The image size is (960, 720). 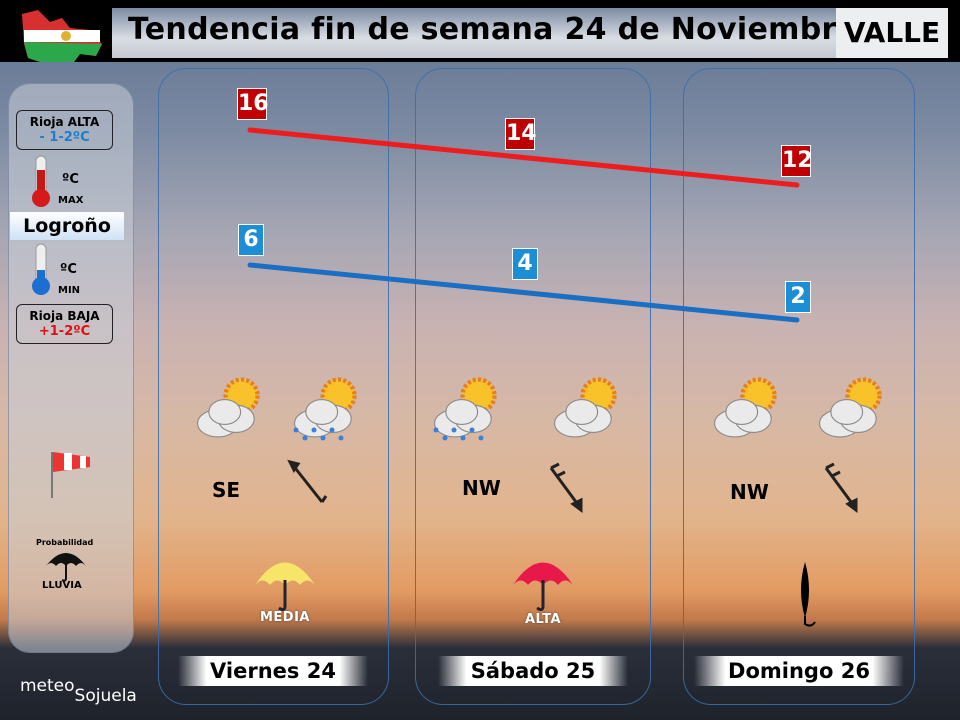 I want to click on thermometer-max-icon, so click(x=41, y=181).